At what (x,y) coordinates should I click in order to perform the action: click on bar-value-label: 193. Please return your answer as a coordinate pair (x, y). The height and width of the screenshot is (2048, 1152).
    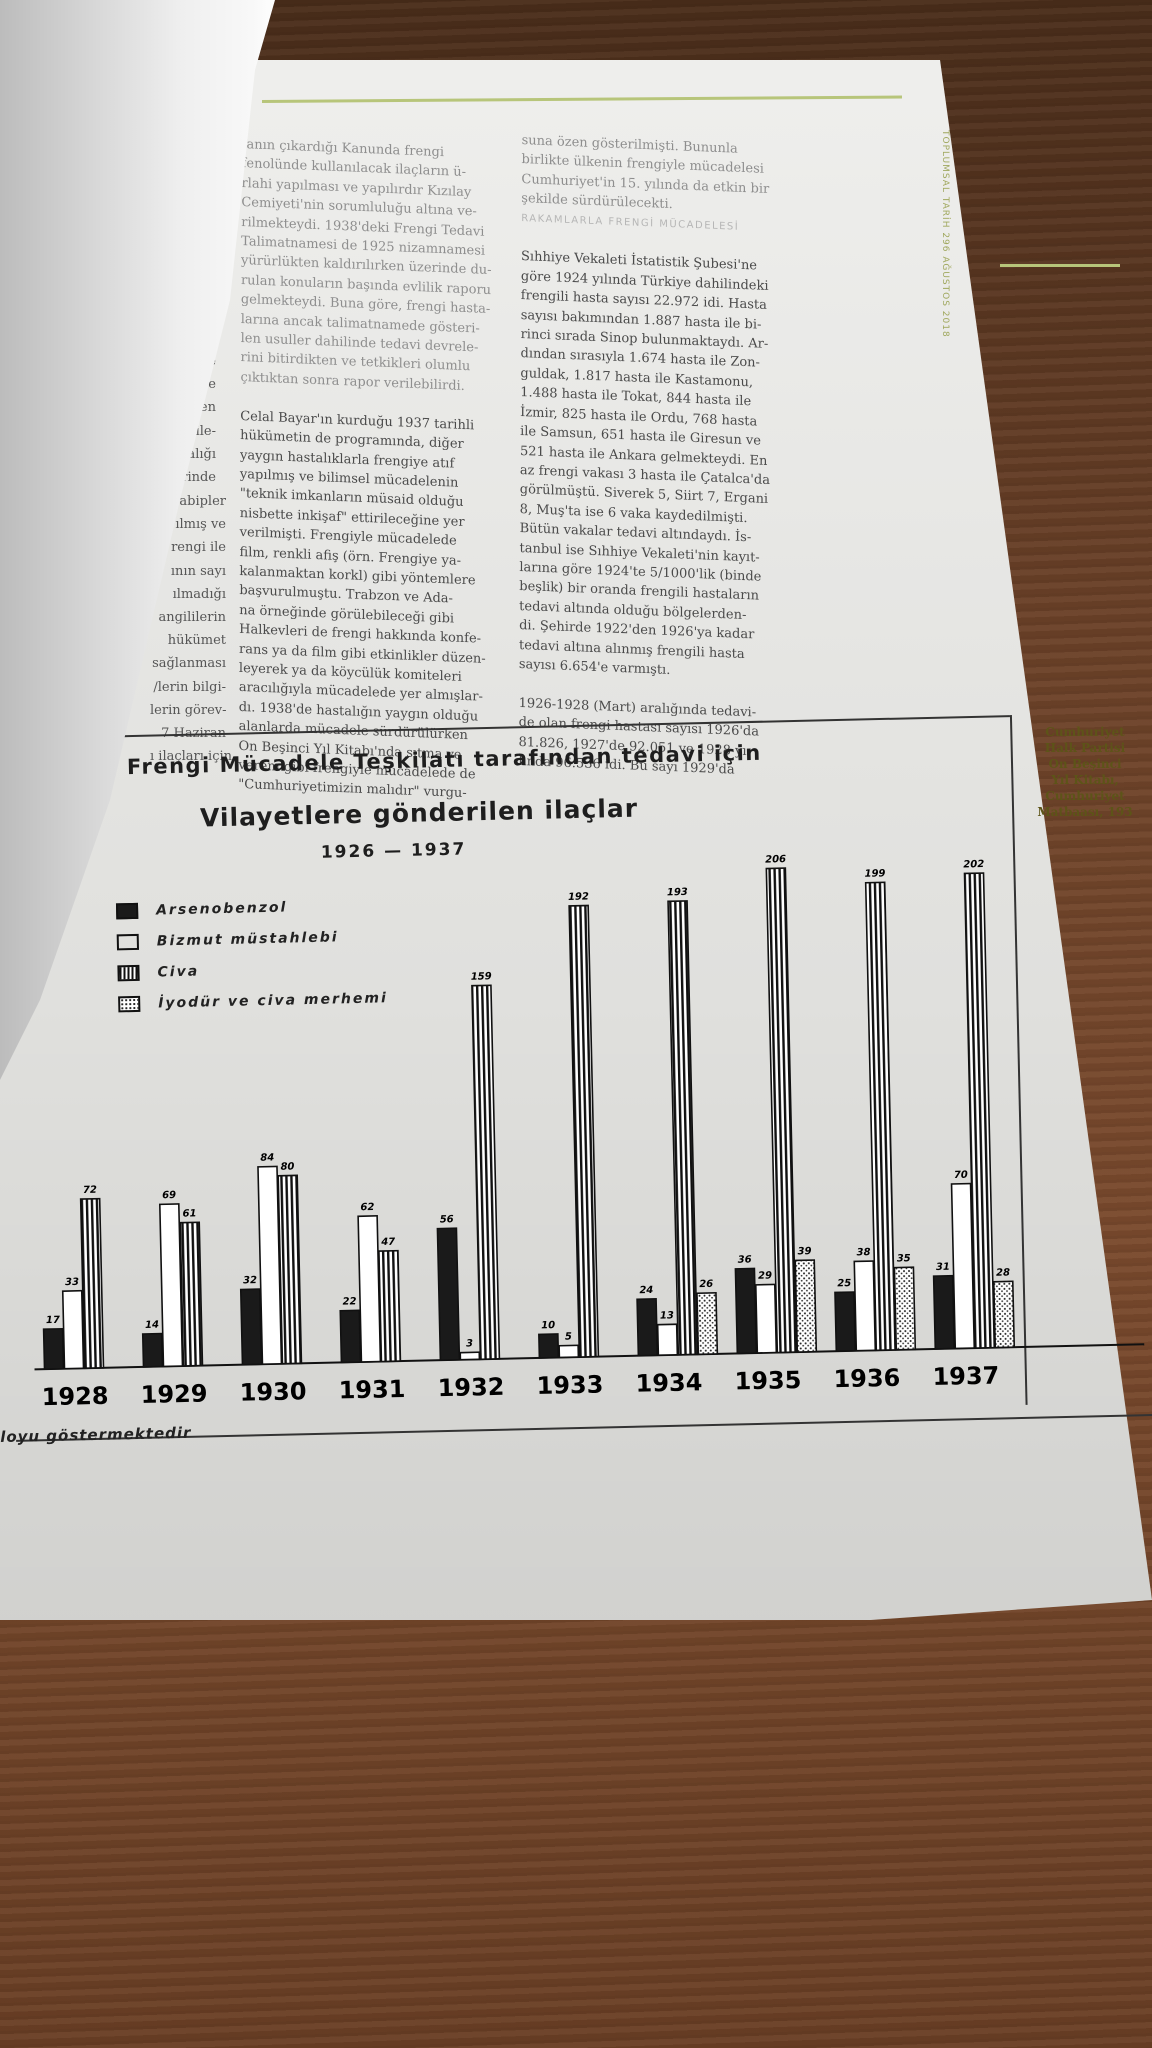
    Looking at the image, I should click on (677, 892).